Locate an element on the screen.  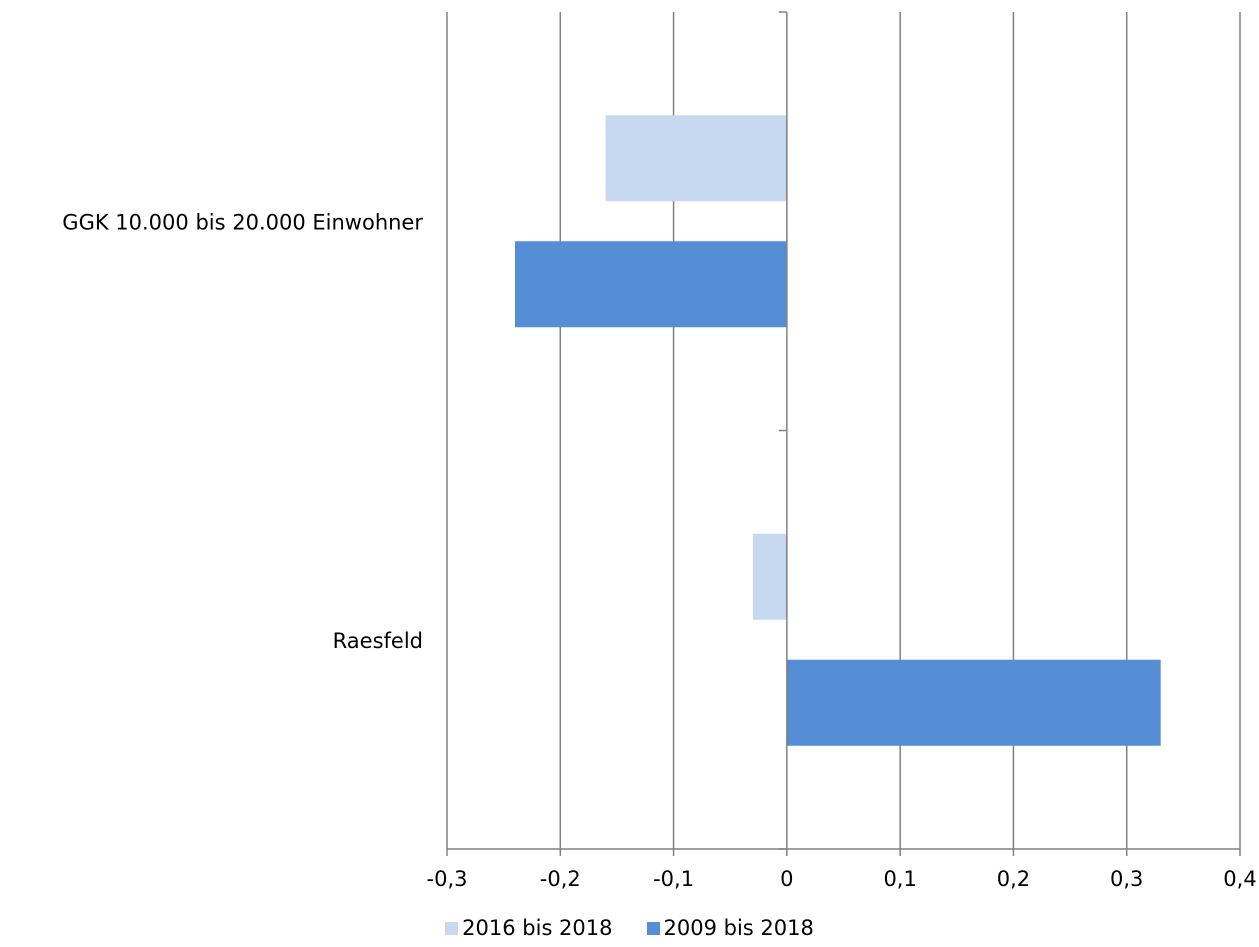
legend-item-series-1: 2016 bis 2018 is located at coordinates (529, 928).